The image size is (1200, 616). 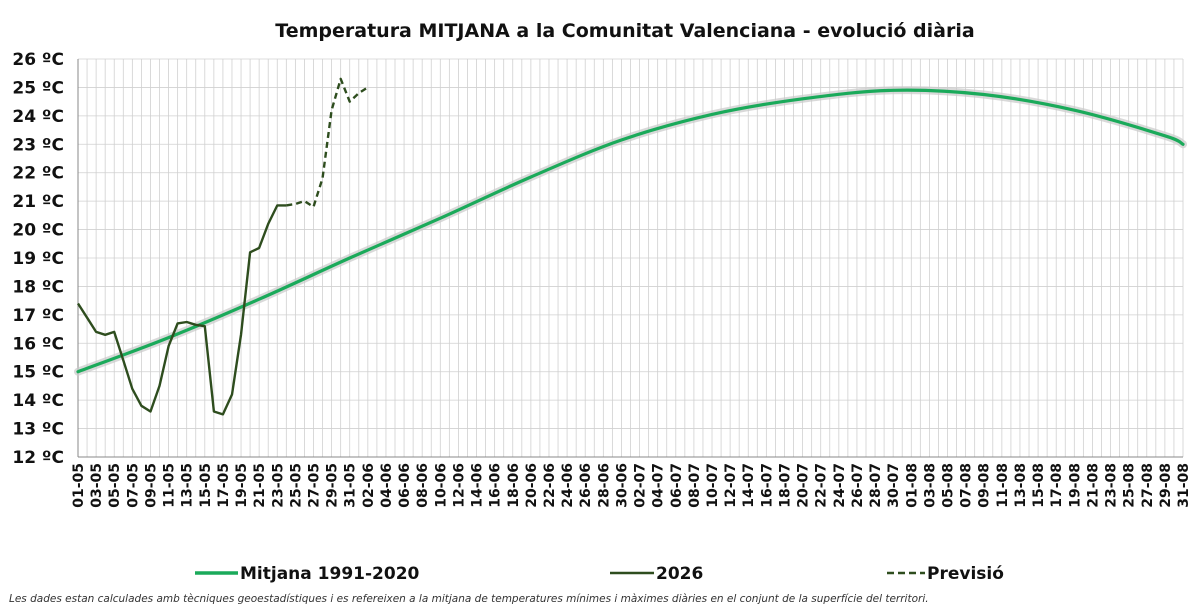 I want to click on x-tick-label: 02-07, so click(x=641, y=485).